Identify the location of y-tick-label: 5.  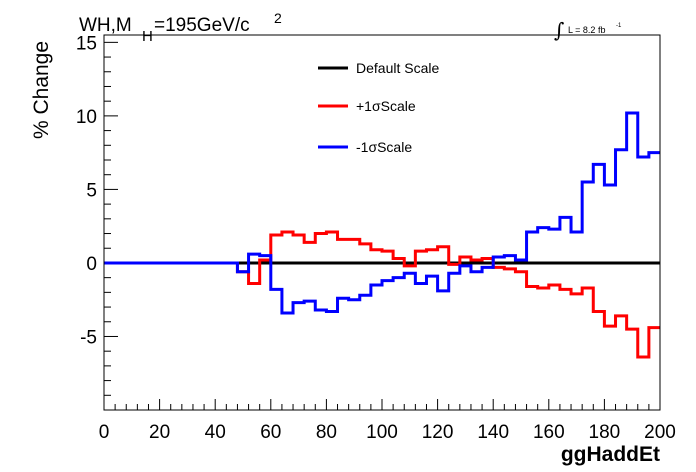
(91, 190).